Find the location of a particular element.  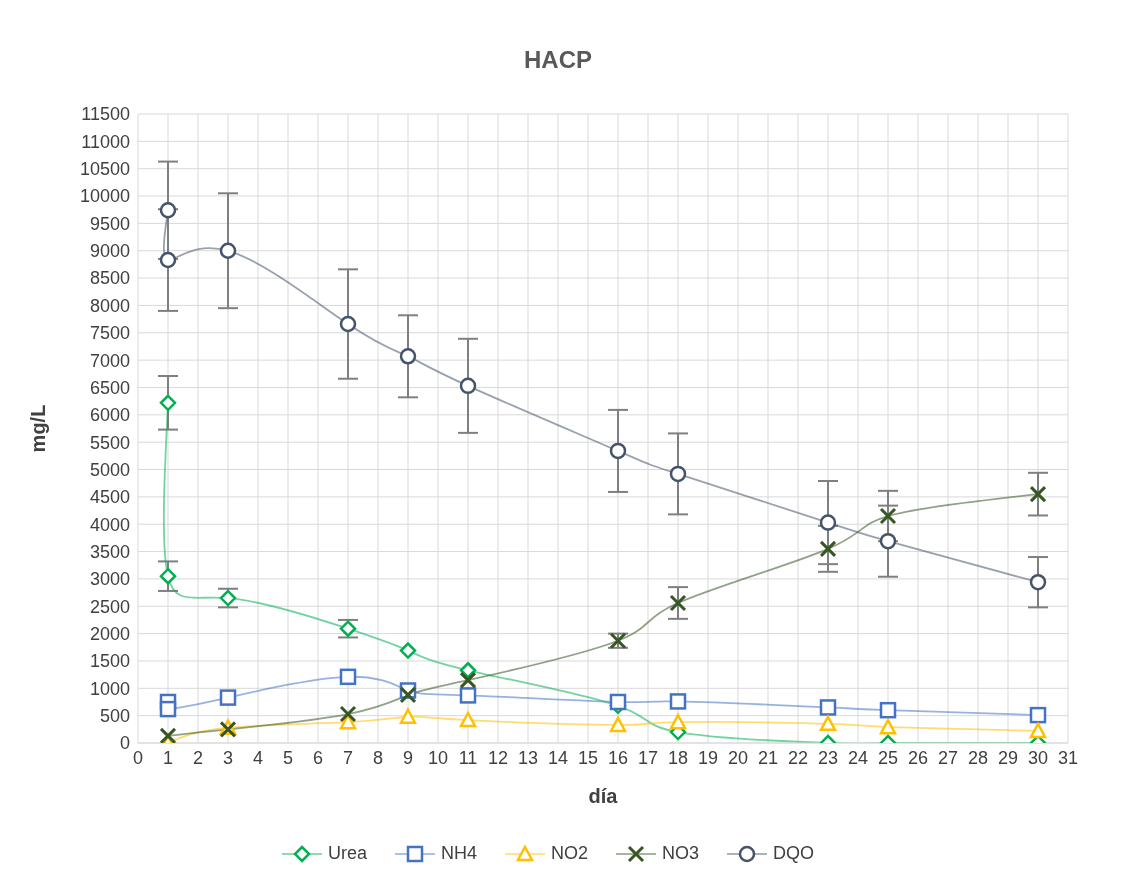

x-tick-label: 0 is located at coordinates (138, 757).